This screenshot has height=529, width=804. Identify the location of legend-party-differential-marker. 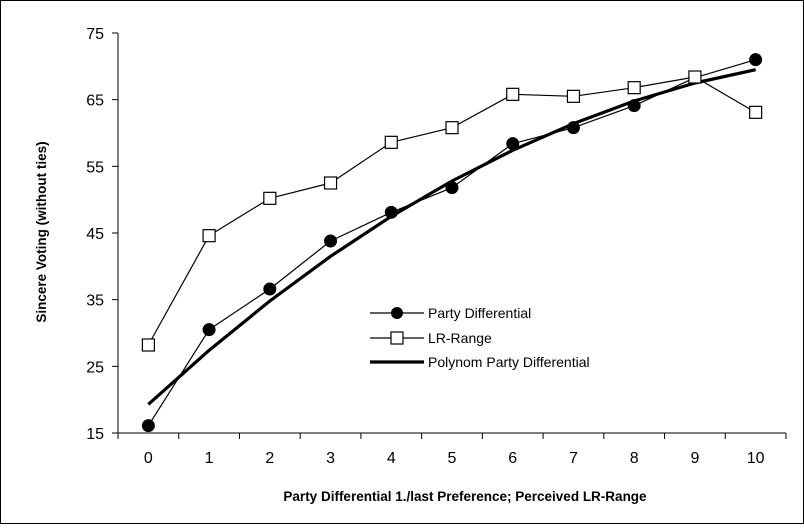
(397, 313).